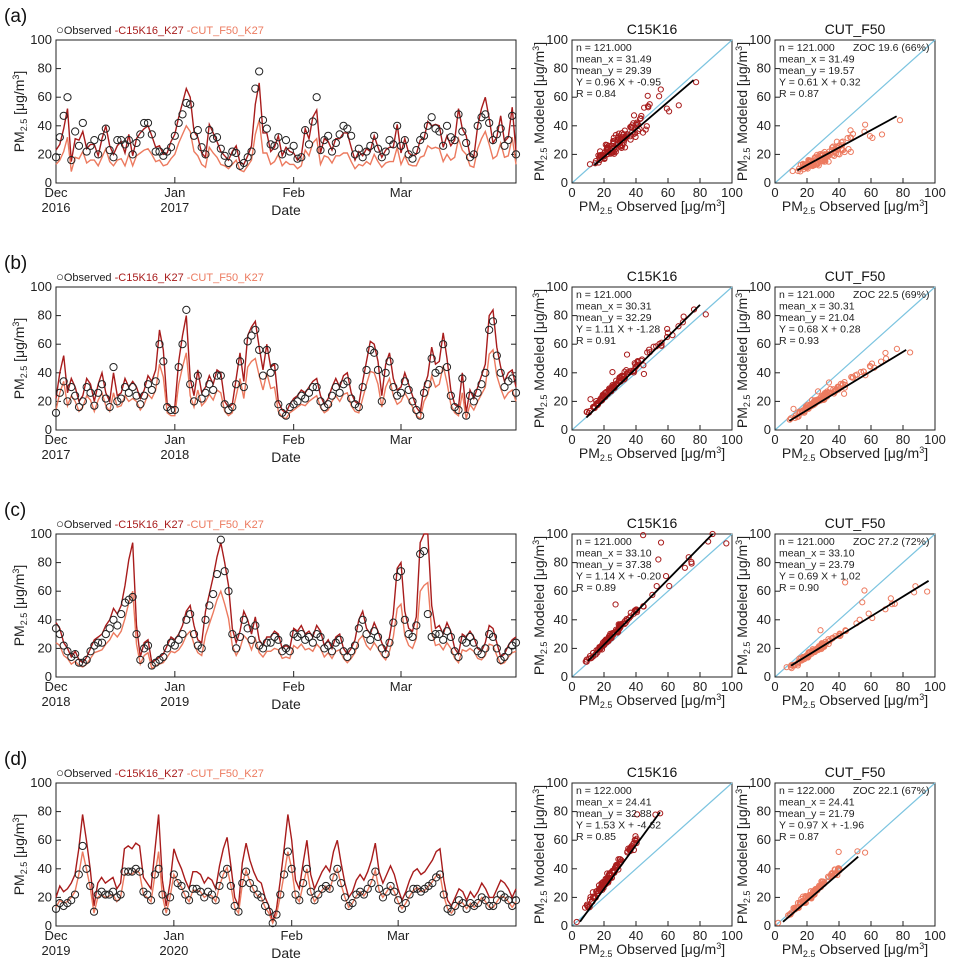 Image resolution: width=966 pixels, height=968 pixels. Describe the element at coordinates (820, 83) in the screenshot. I see `stat-line: Y = 0.61 X + 0.32` at that location.